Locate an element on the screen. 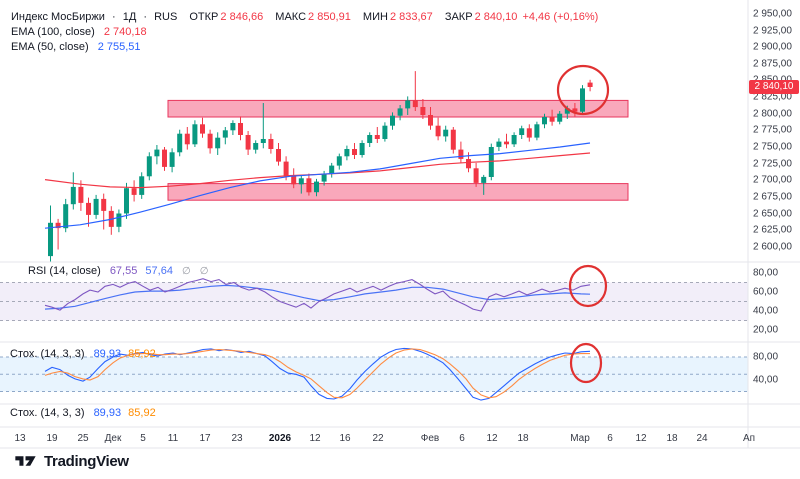  stoch2-k-value: 89,93 is located at coordinates (107, 413).